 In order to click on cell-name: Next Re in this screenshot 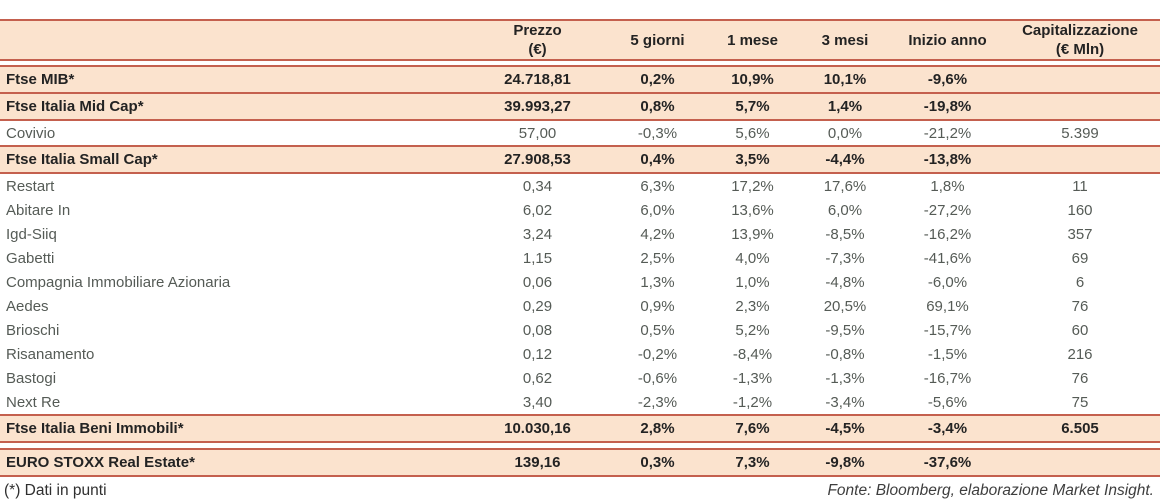, I will do `click(235, 402)`.